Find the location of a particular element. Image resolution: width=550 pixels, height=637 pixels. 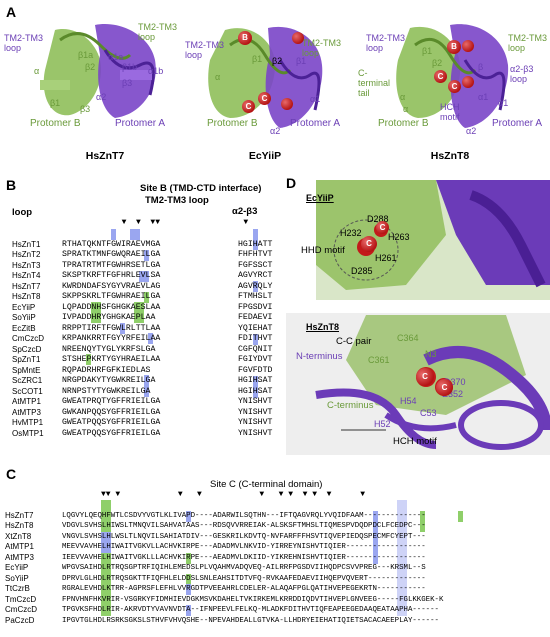

ecyiip-protomer-a: Protomer A is located at coordinates (315, 123).